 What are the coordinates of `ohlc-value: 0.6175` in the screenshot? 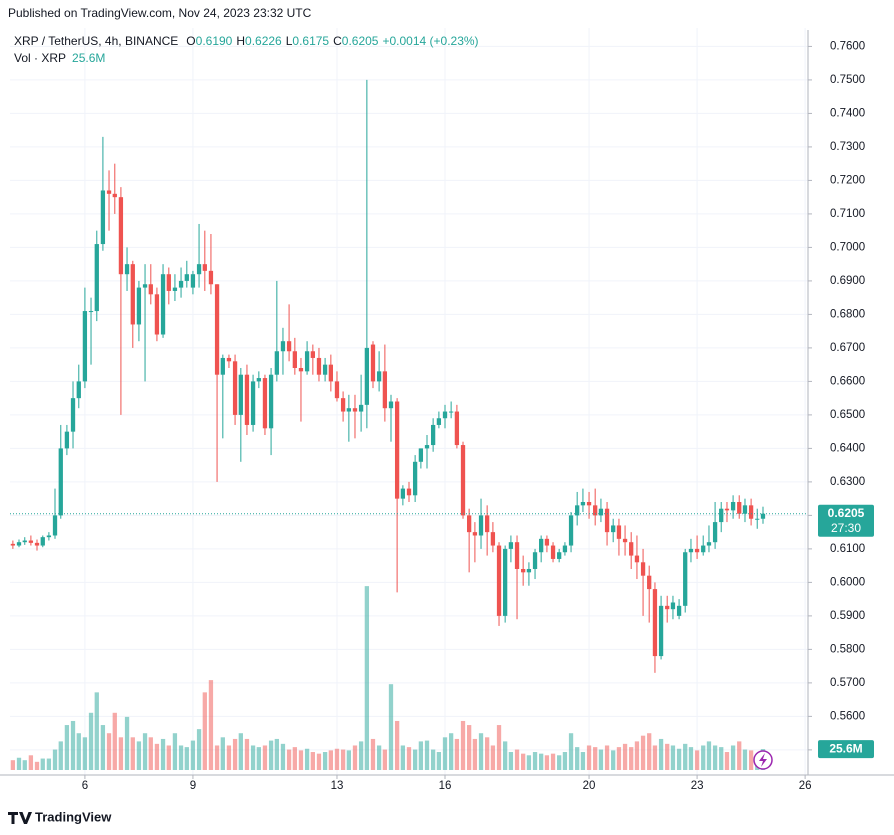 It's located at (310, 41).